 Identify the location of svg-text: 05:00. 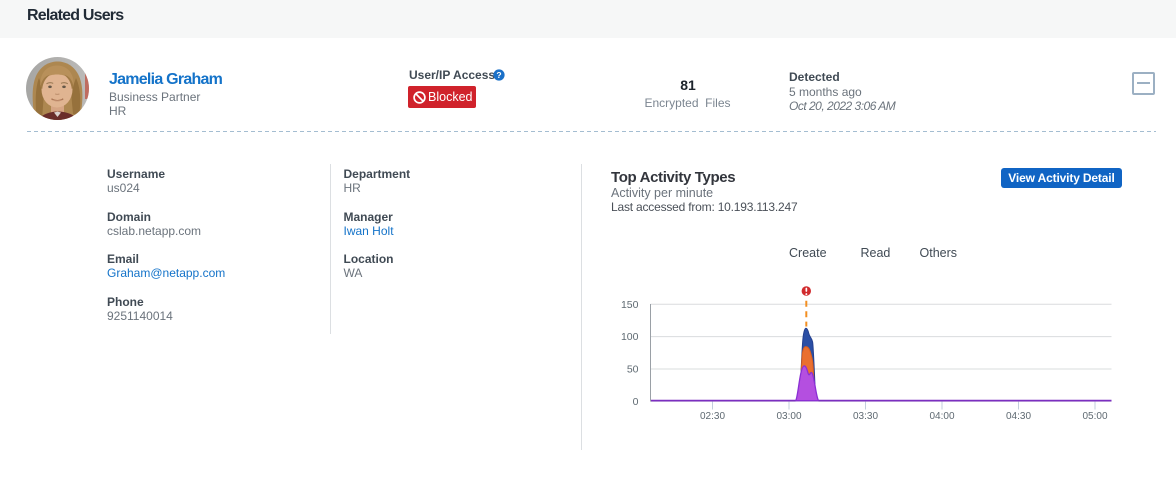
(1094, 416).